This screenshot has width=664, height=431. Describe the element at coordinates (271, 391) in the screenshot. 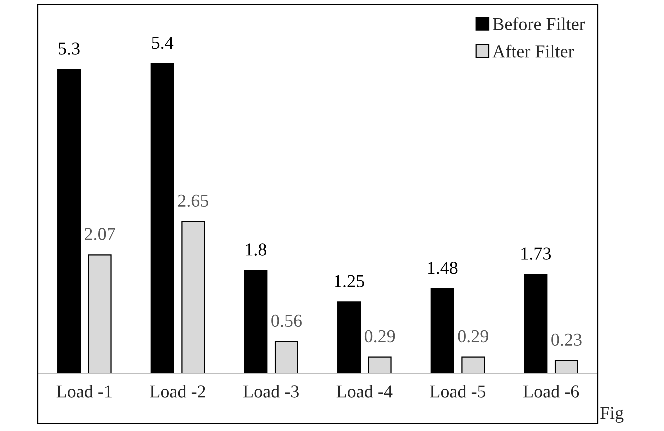

I see `x-tick-label: Load -3` at that location.